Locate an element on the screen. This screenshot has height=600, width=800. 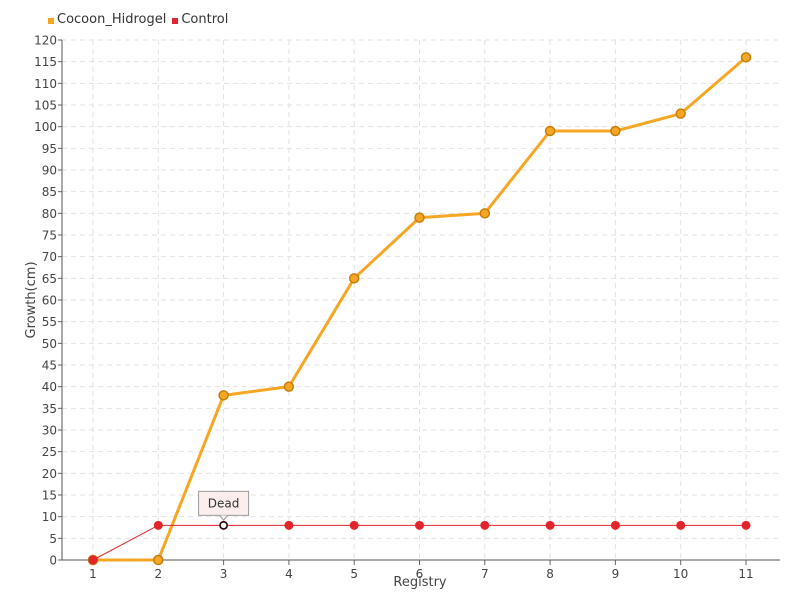
x-tick-label: 3 is located at coordinates (224, 574).